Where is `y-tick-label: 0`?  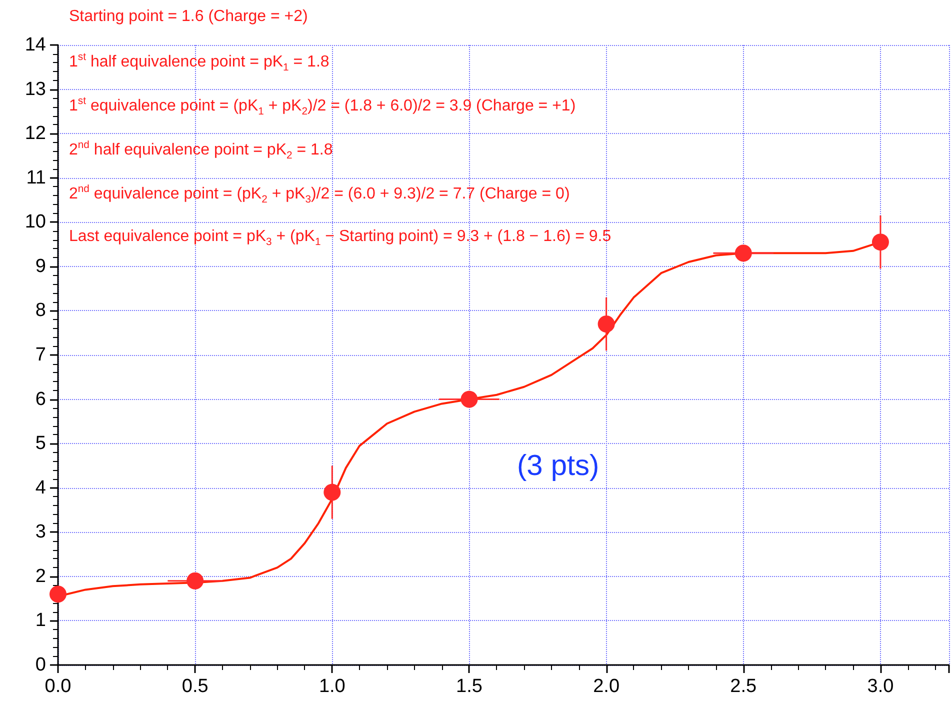 y-tick-label: 0 is located at coordinates (40, 665).